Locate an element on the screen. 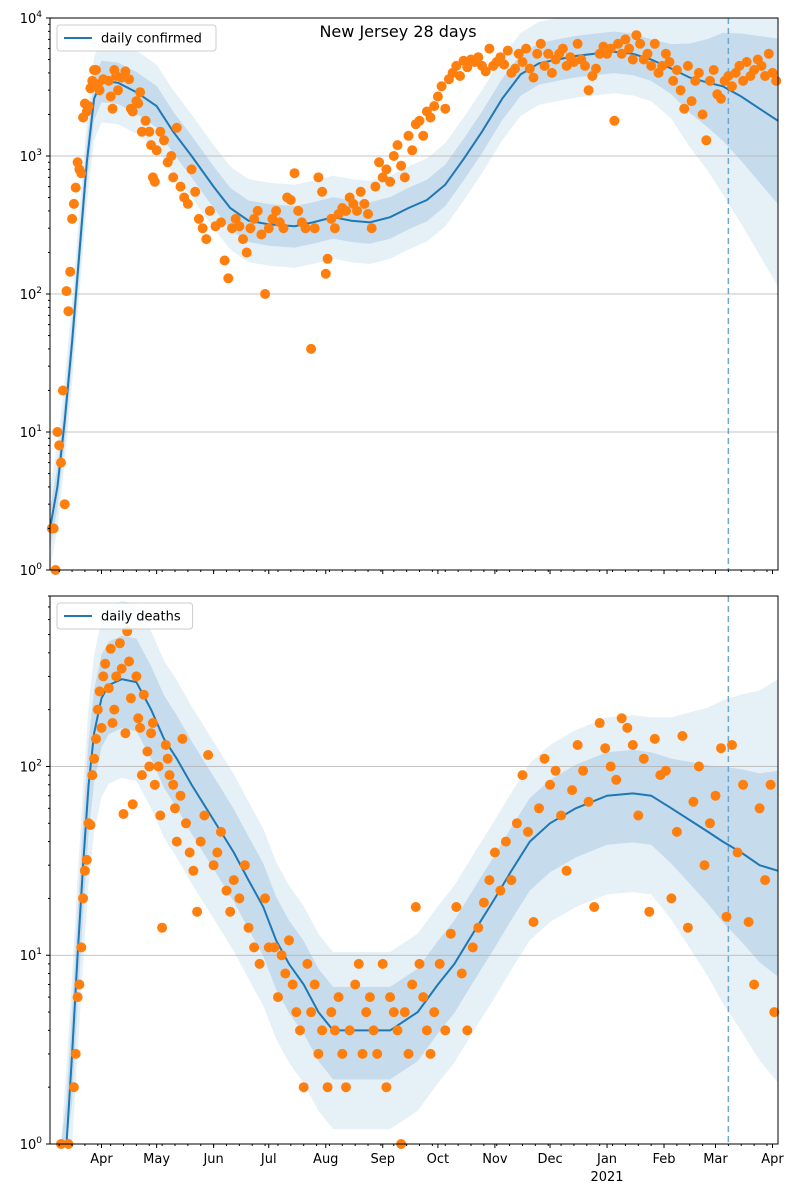  figure-title: New Jersey 28 days is located at coordinates (397, 31).